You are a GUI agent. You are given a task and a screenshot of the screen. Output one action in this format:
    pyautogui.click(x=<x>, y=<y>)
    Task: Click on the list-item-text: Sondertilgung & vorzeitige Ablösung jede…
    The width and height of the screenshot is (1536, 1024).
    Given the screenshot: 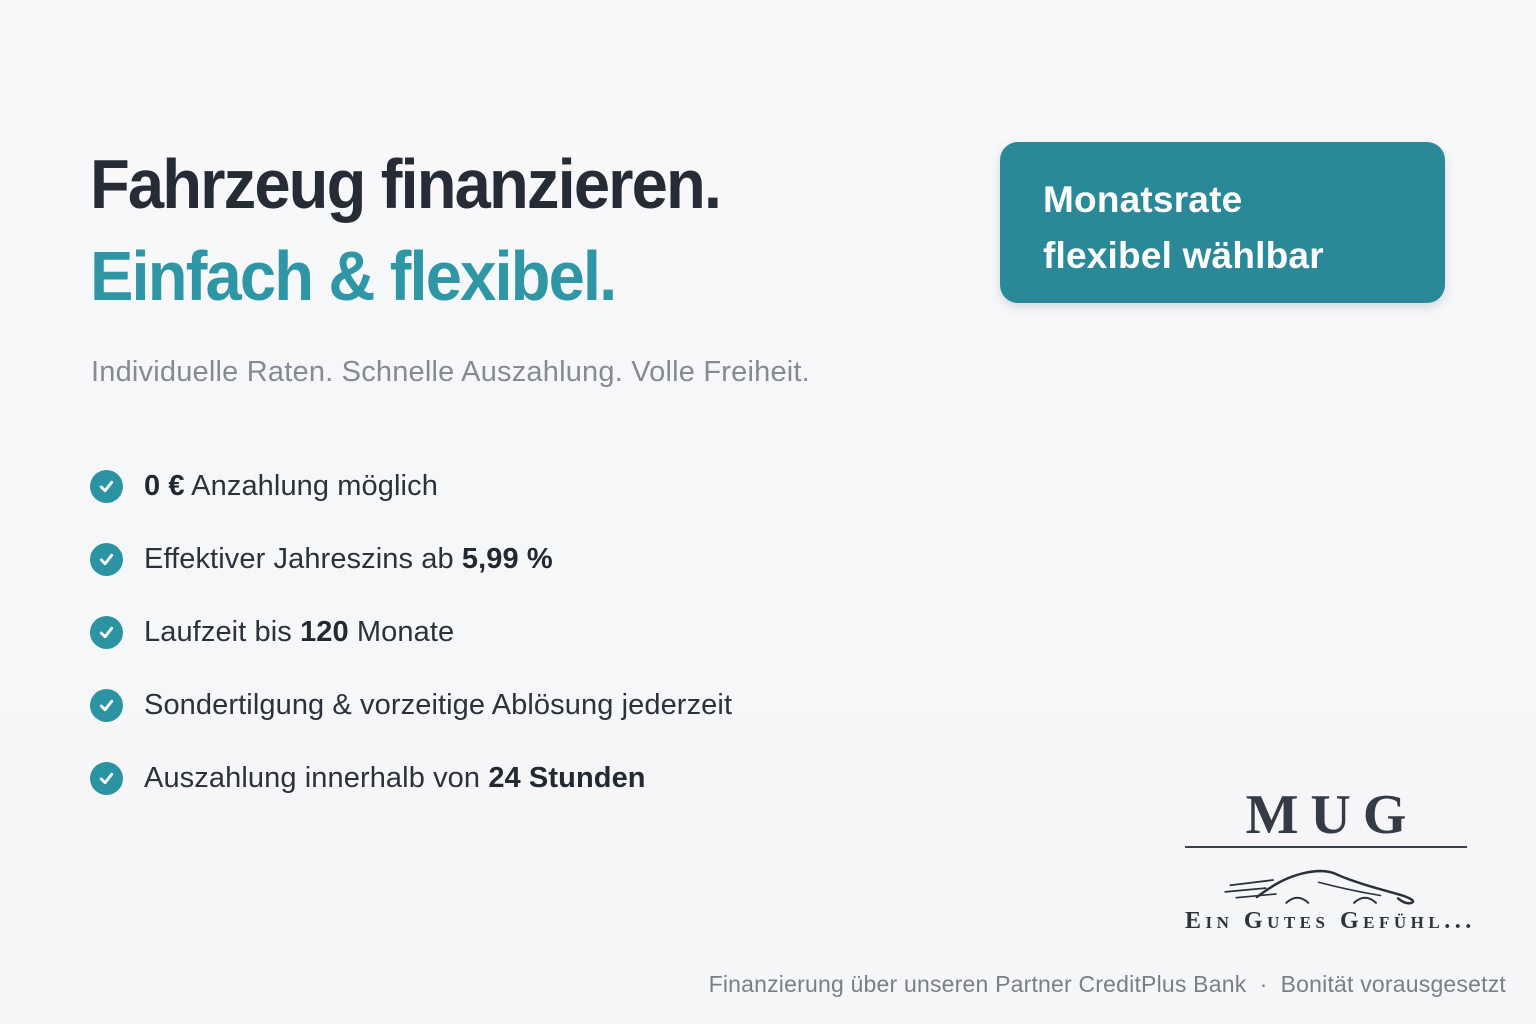 What is the action you would take?
    pyautogui.click(x=438, y=705)
    